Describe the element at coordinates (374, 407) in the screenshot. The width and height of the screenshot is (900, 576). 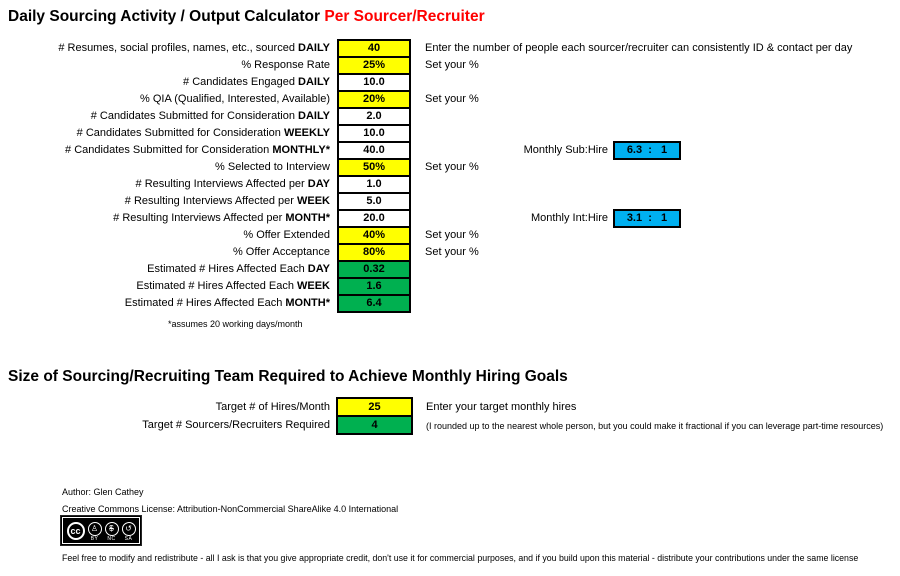
I see `input-cell: 25` at that location.